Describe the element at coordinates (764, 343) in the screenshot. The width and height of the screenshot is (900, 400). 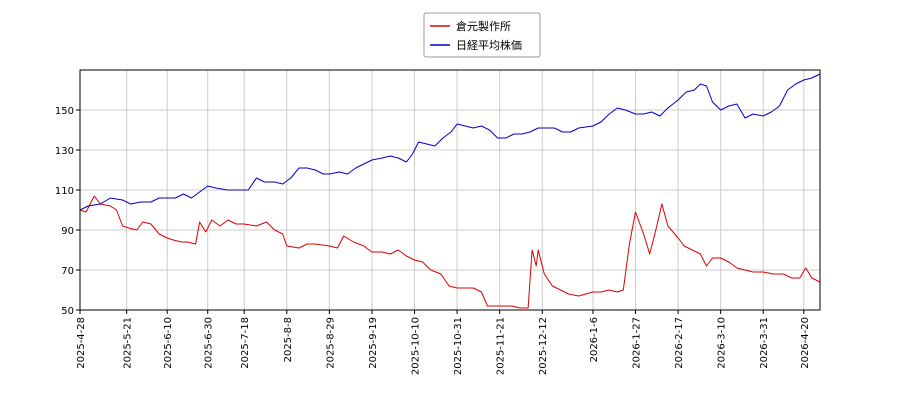
I see `x-tick-label: 2026-3-31` at that location.